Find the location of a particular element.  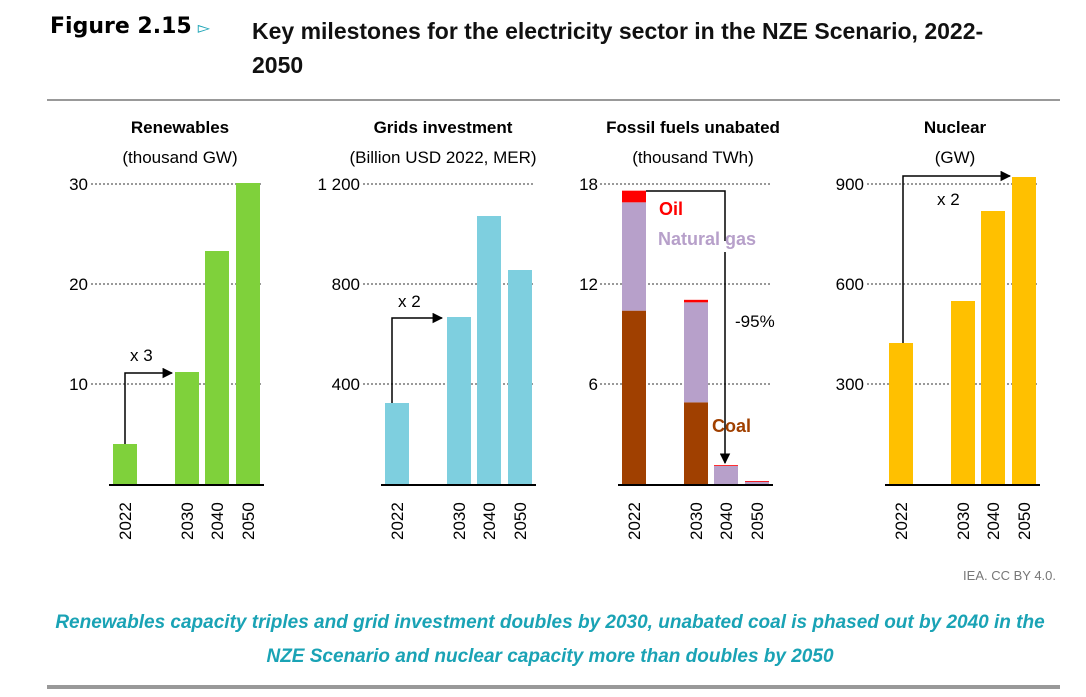

nuclear-arrow is located at coordinates (957, 256).